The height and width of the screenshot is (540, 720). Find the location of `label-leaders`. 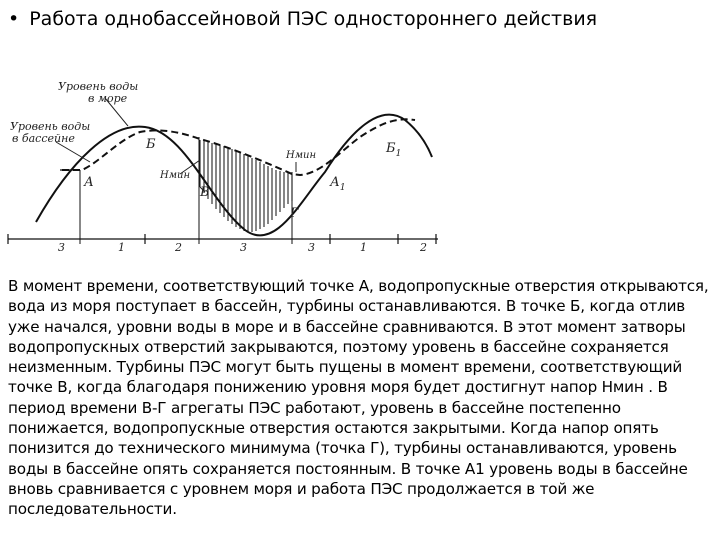

label-leaders is located at coordinates (176, 145).